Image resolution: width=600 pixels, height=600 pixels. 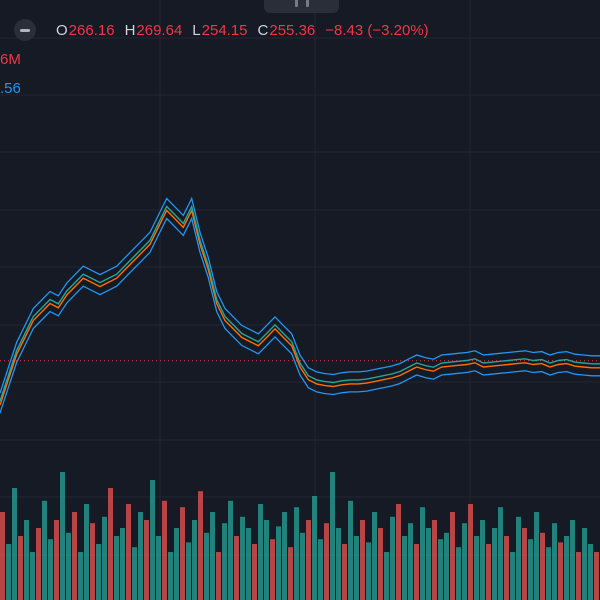 What do you see at coordinates (196, 30) in the screenshot?
I see `low-key: L` at bounding box center [196, 30].